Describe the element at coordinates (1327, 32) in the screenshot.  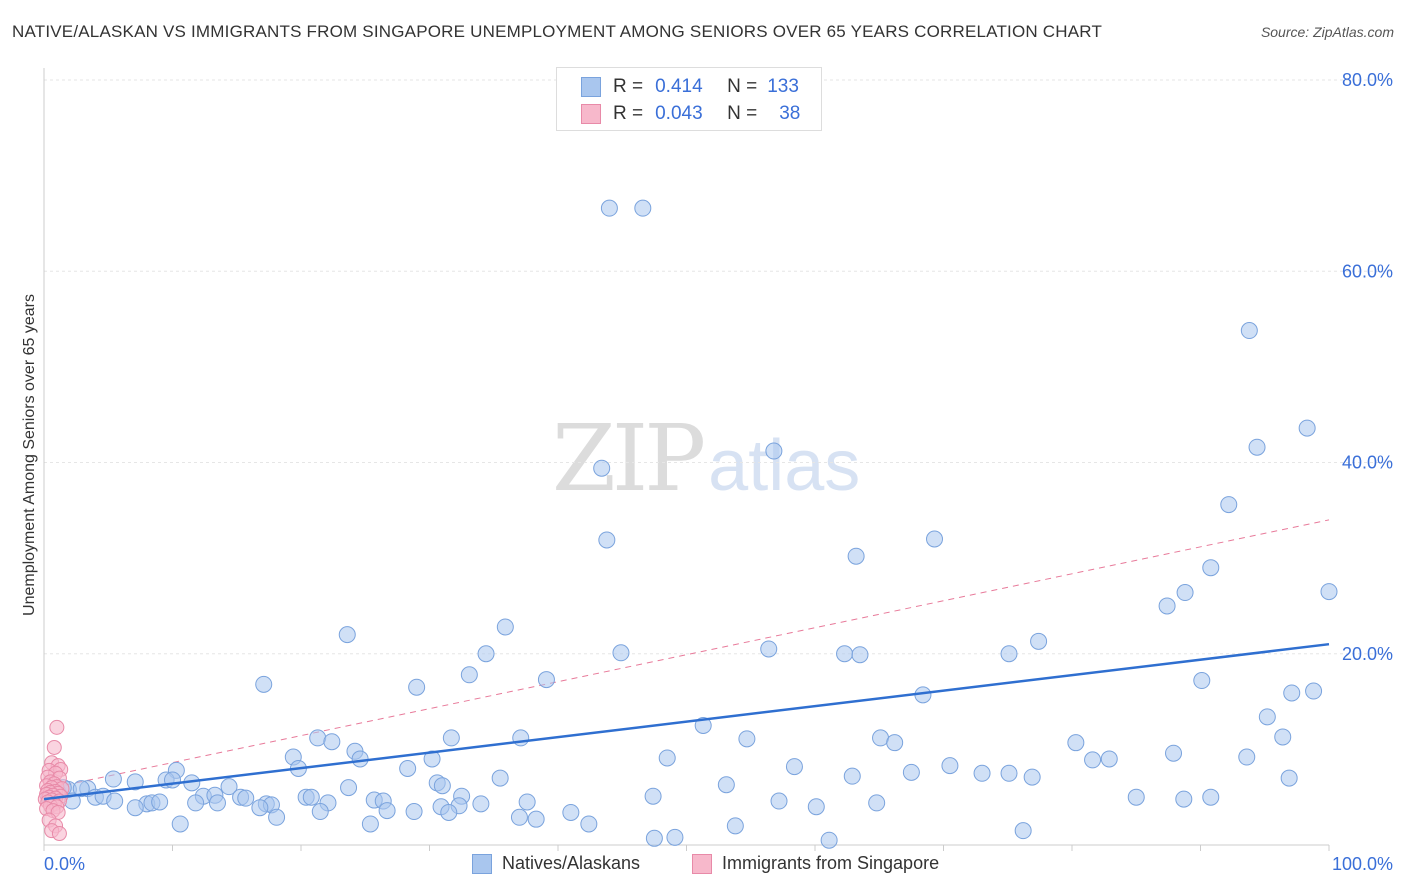
I see `source-label: Source: ZipAtlas.com` at that location.